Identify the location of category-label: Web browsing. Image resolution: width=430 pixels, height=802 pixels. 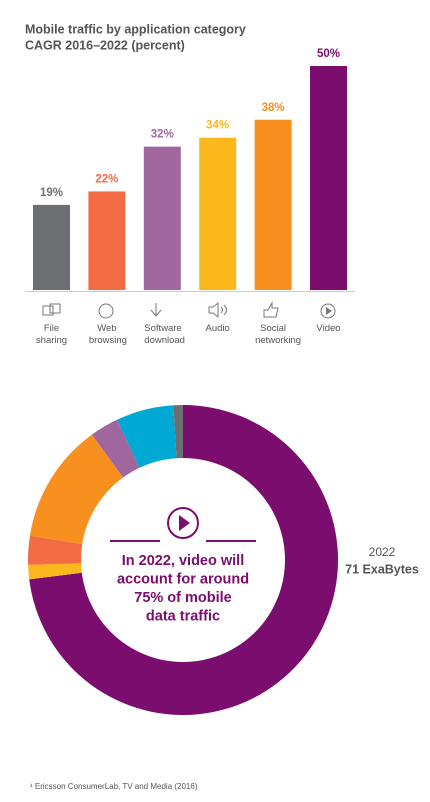
(107, 334).